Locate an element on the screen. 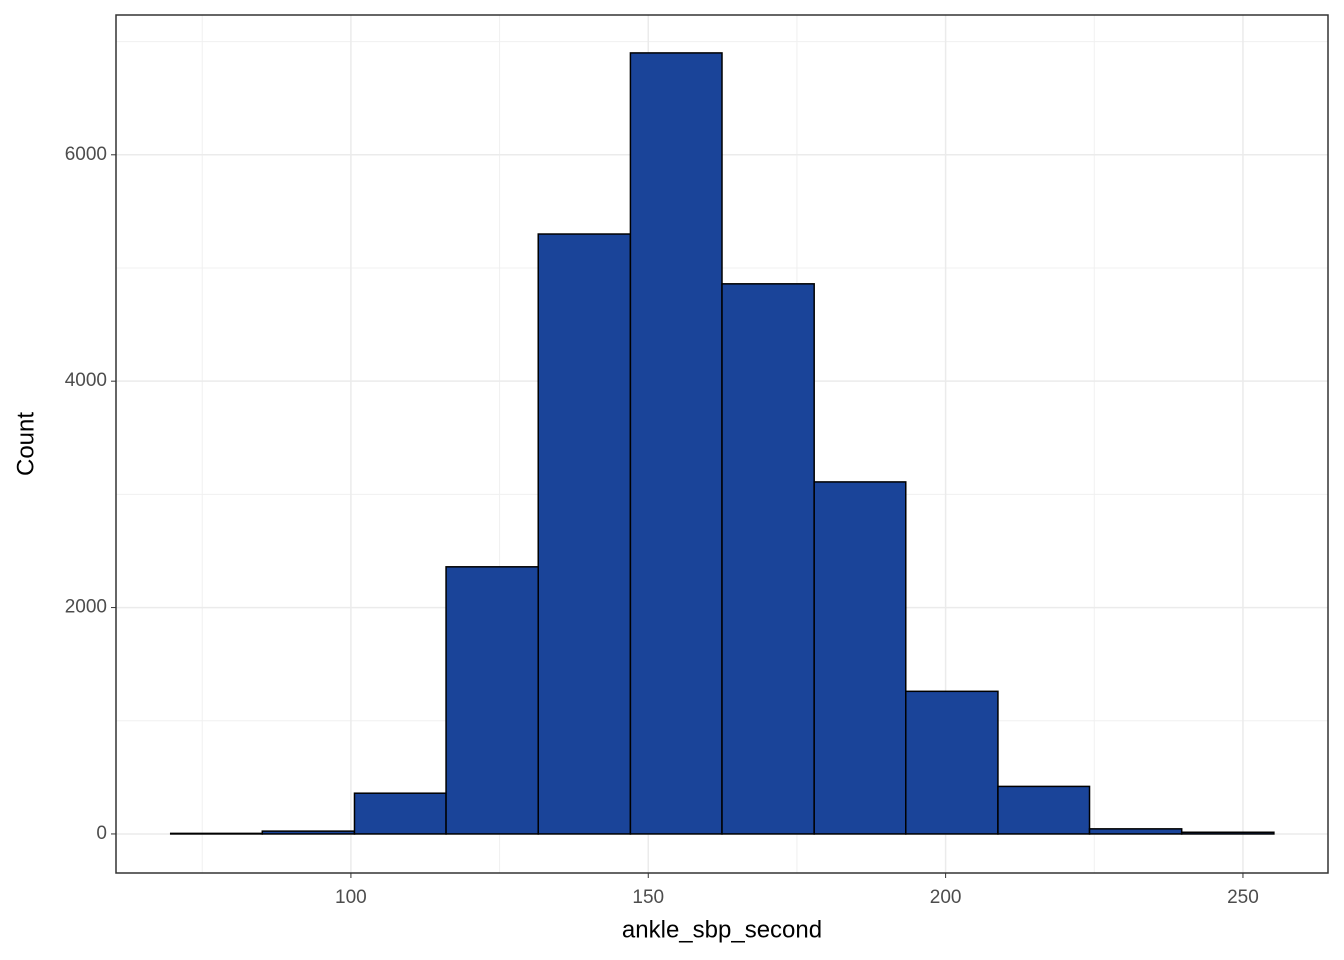 The width and height of the screenshot is (1344, 960). y-tick-label: 2000 is located at coordinates (86, 607).